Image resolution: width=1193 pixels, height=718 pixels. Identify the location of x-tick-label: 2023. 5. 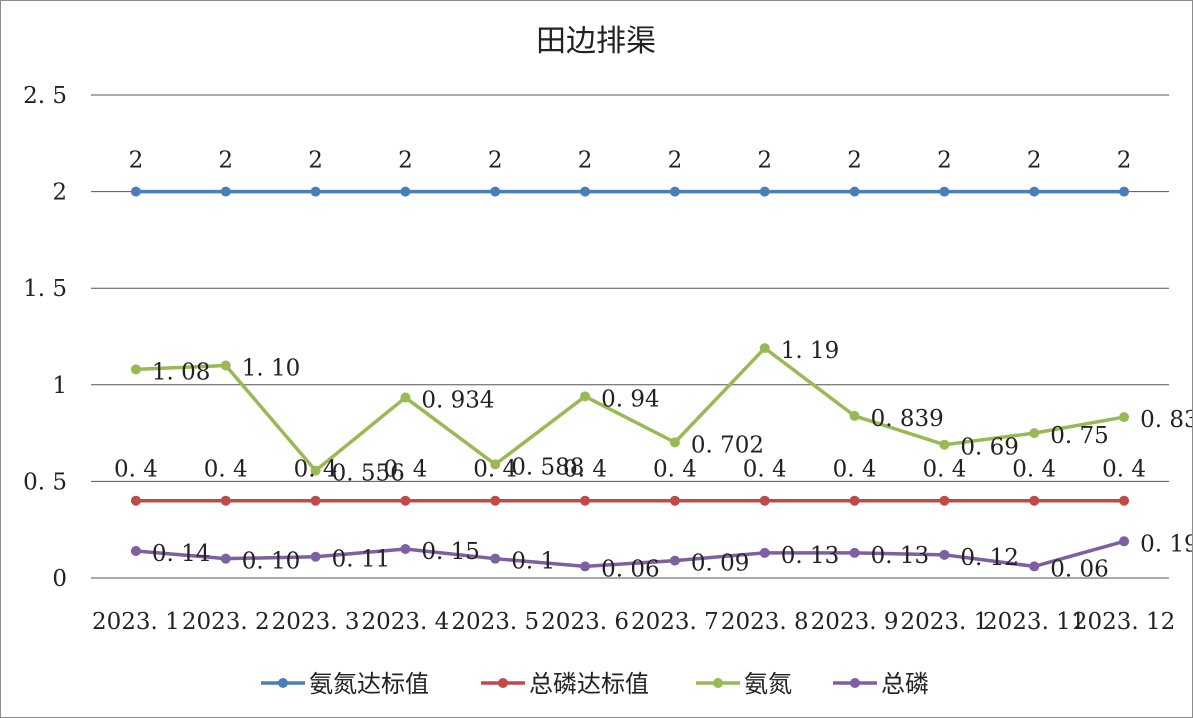
(495, 622).